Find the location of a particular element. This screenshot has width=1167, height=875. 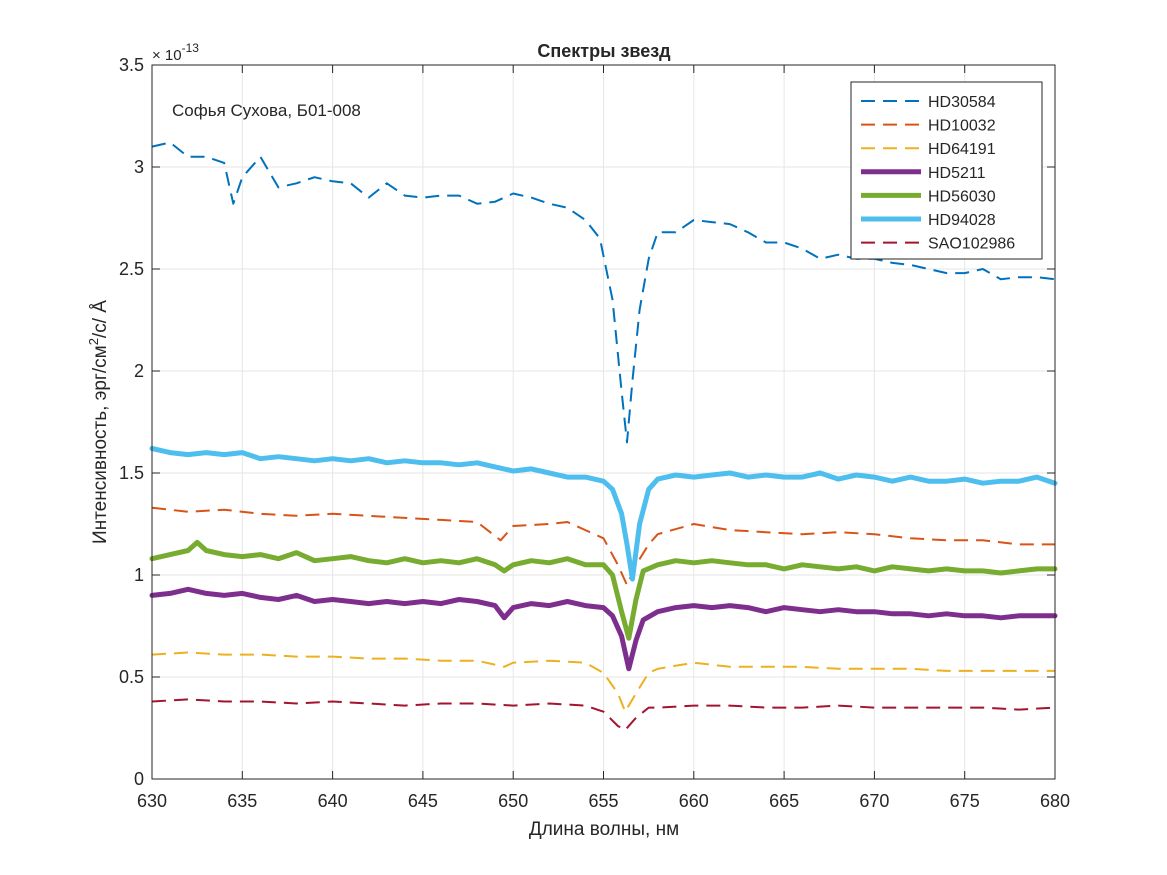

y-tick-label: 2 is located at coordinates (139, 371).